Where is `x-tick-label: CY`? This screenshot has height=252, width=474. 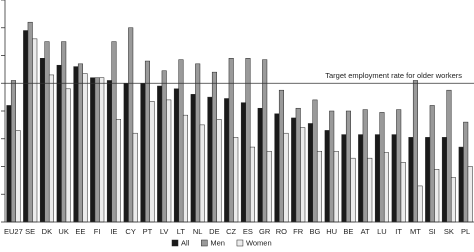 x-tick-label: CY is located at coordinates (130, 231).